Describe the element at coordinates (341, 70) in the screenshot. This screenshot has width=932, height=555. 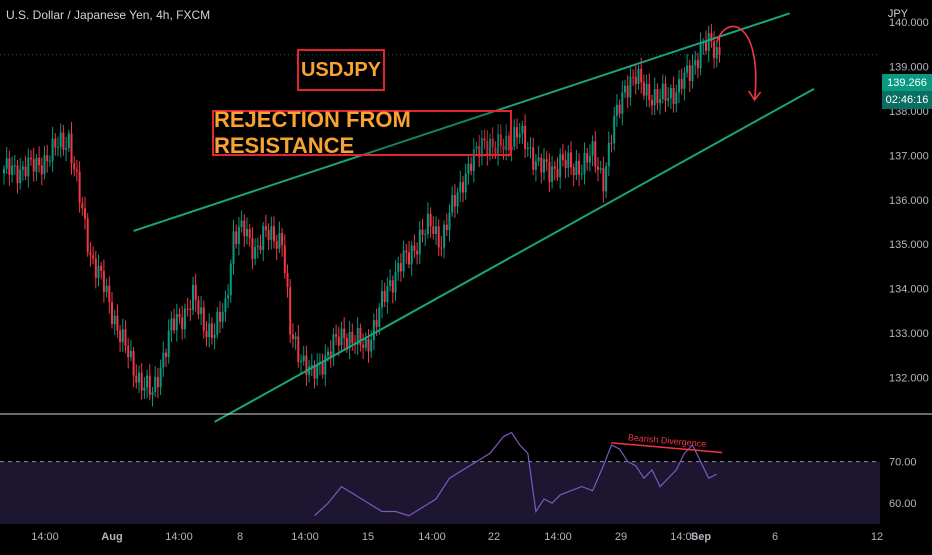
I see `symbol-annotation: USDJPY` at that location.